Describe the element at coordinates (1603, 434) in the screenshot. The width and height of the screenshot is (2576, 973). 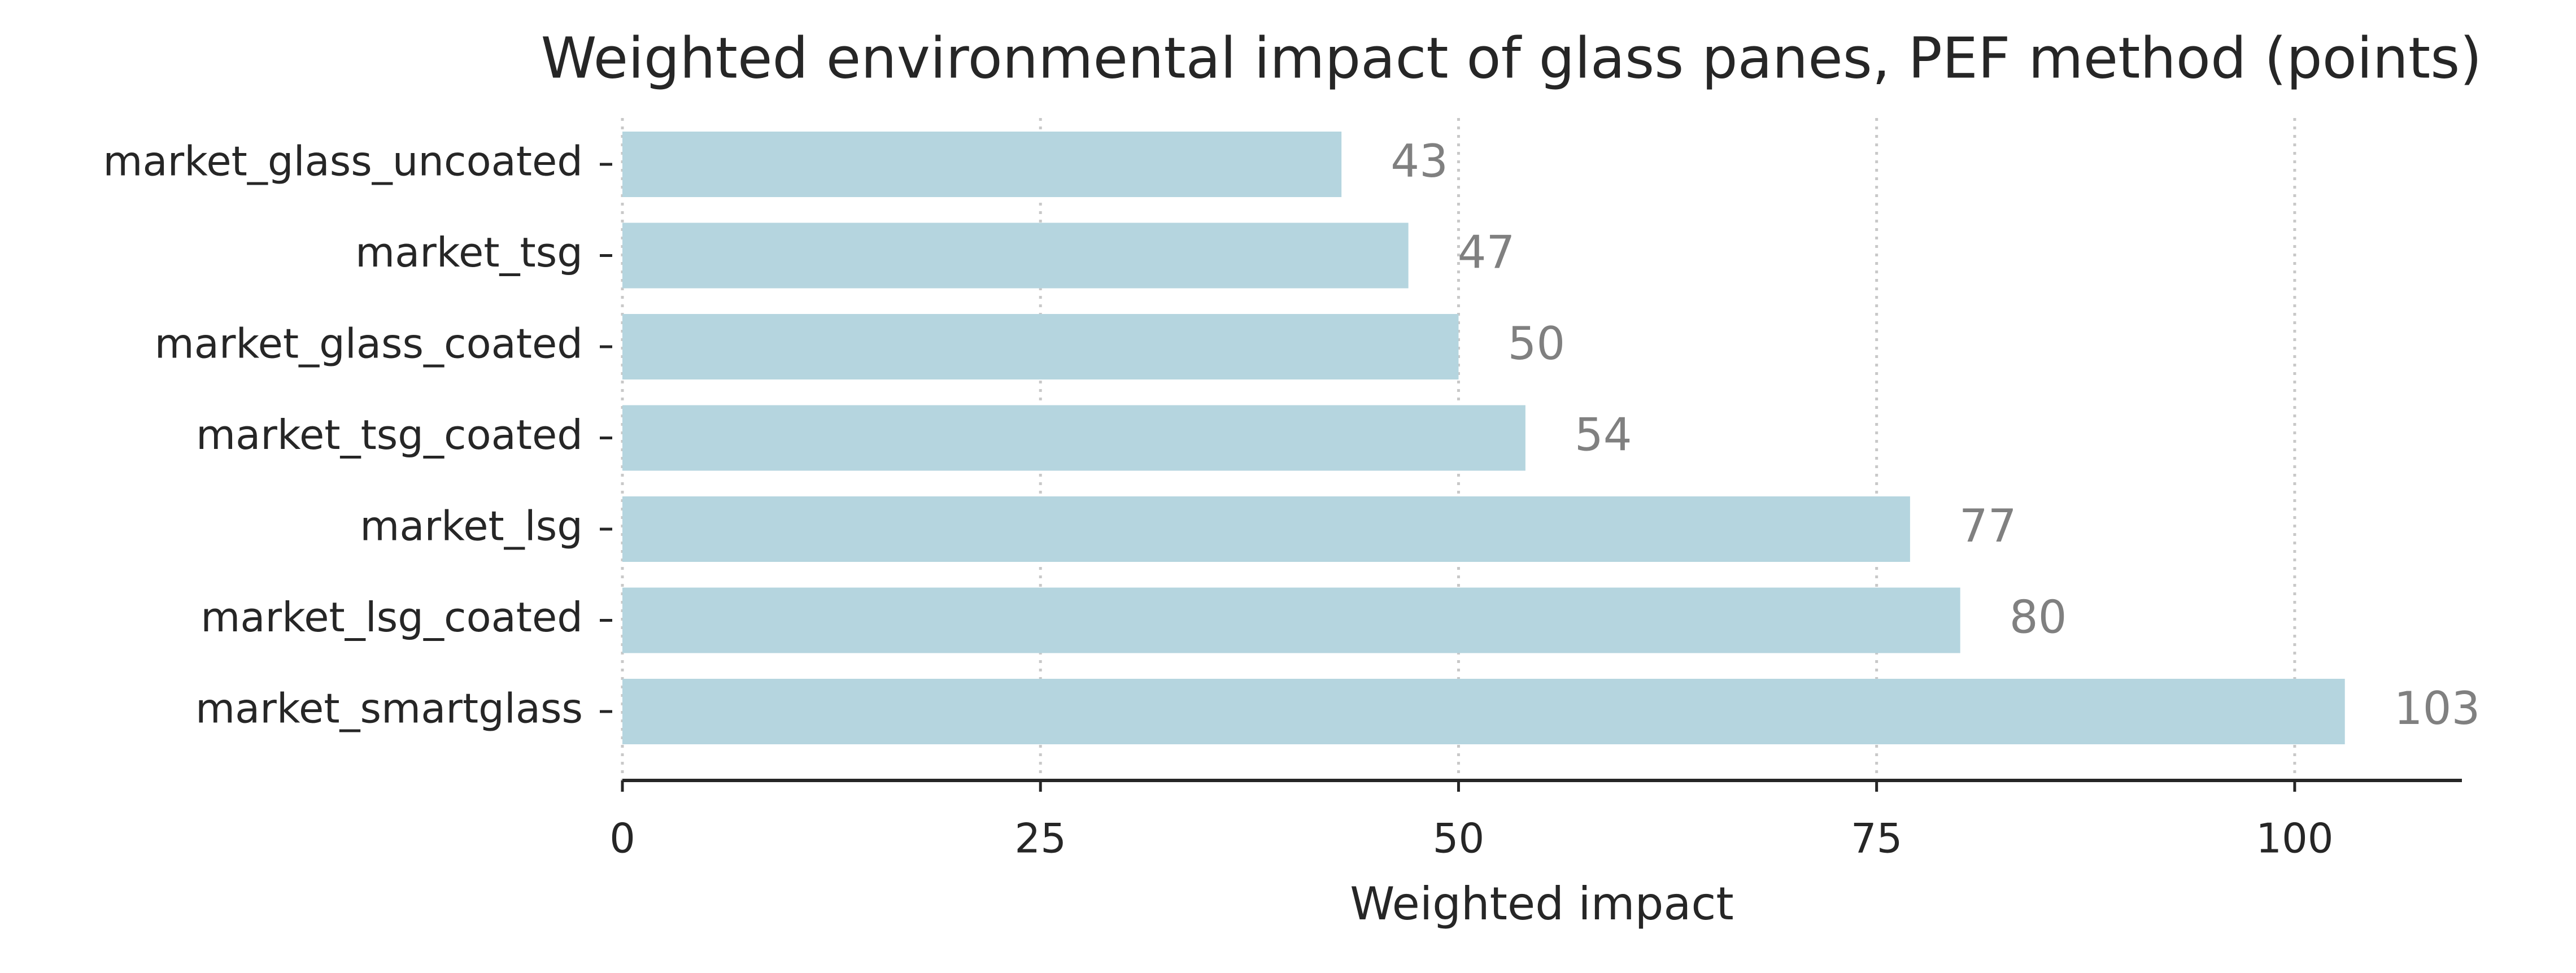
I see `value-label: 54` at that location.